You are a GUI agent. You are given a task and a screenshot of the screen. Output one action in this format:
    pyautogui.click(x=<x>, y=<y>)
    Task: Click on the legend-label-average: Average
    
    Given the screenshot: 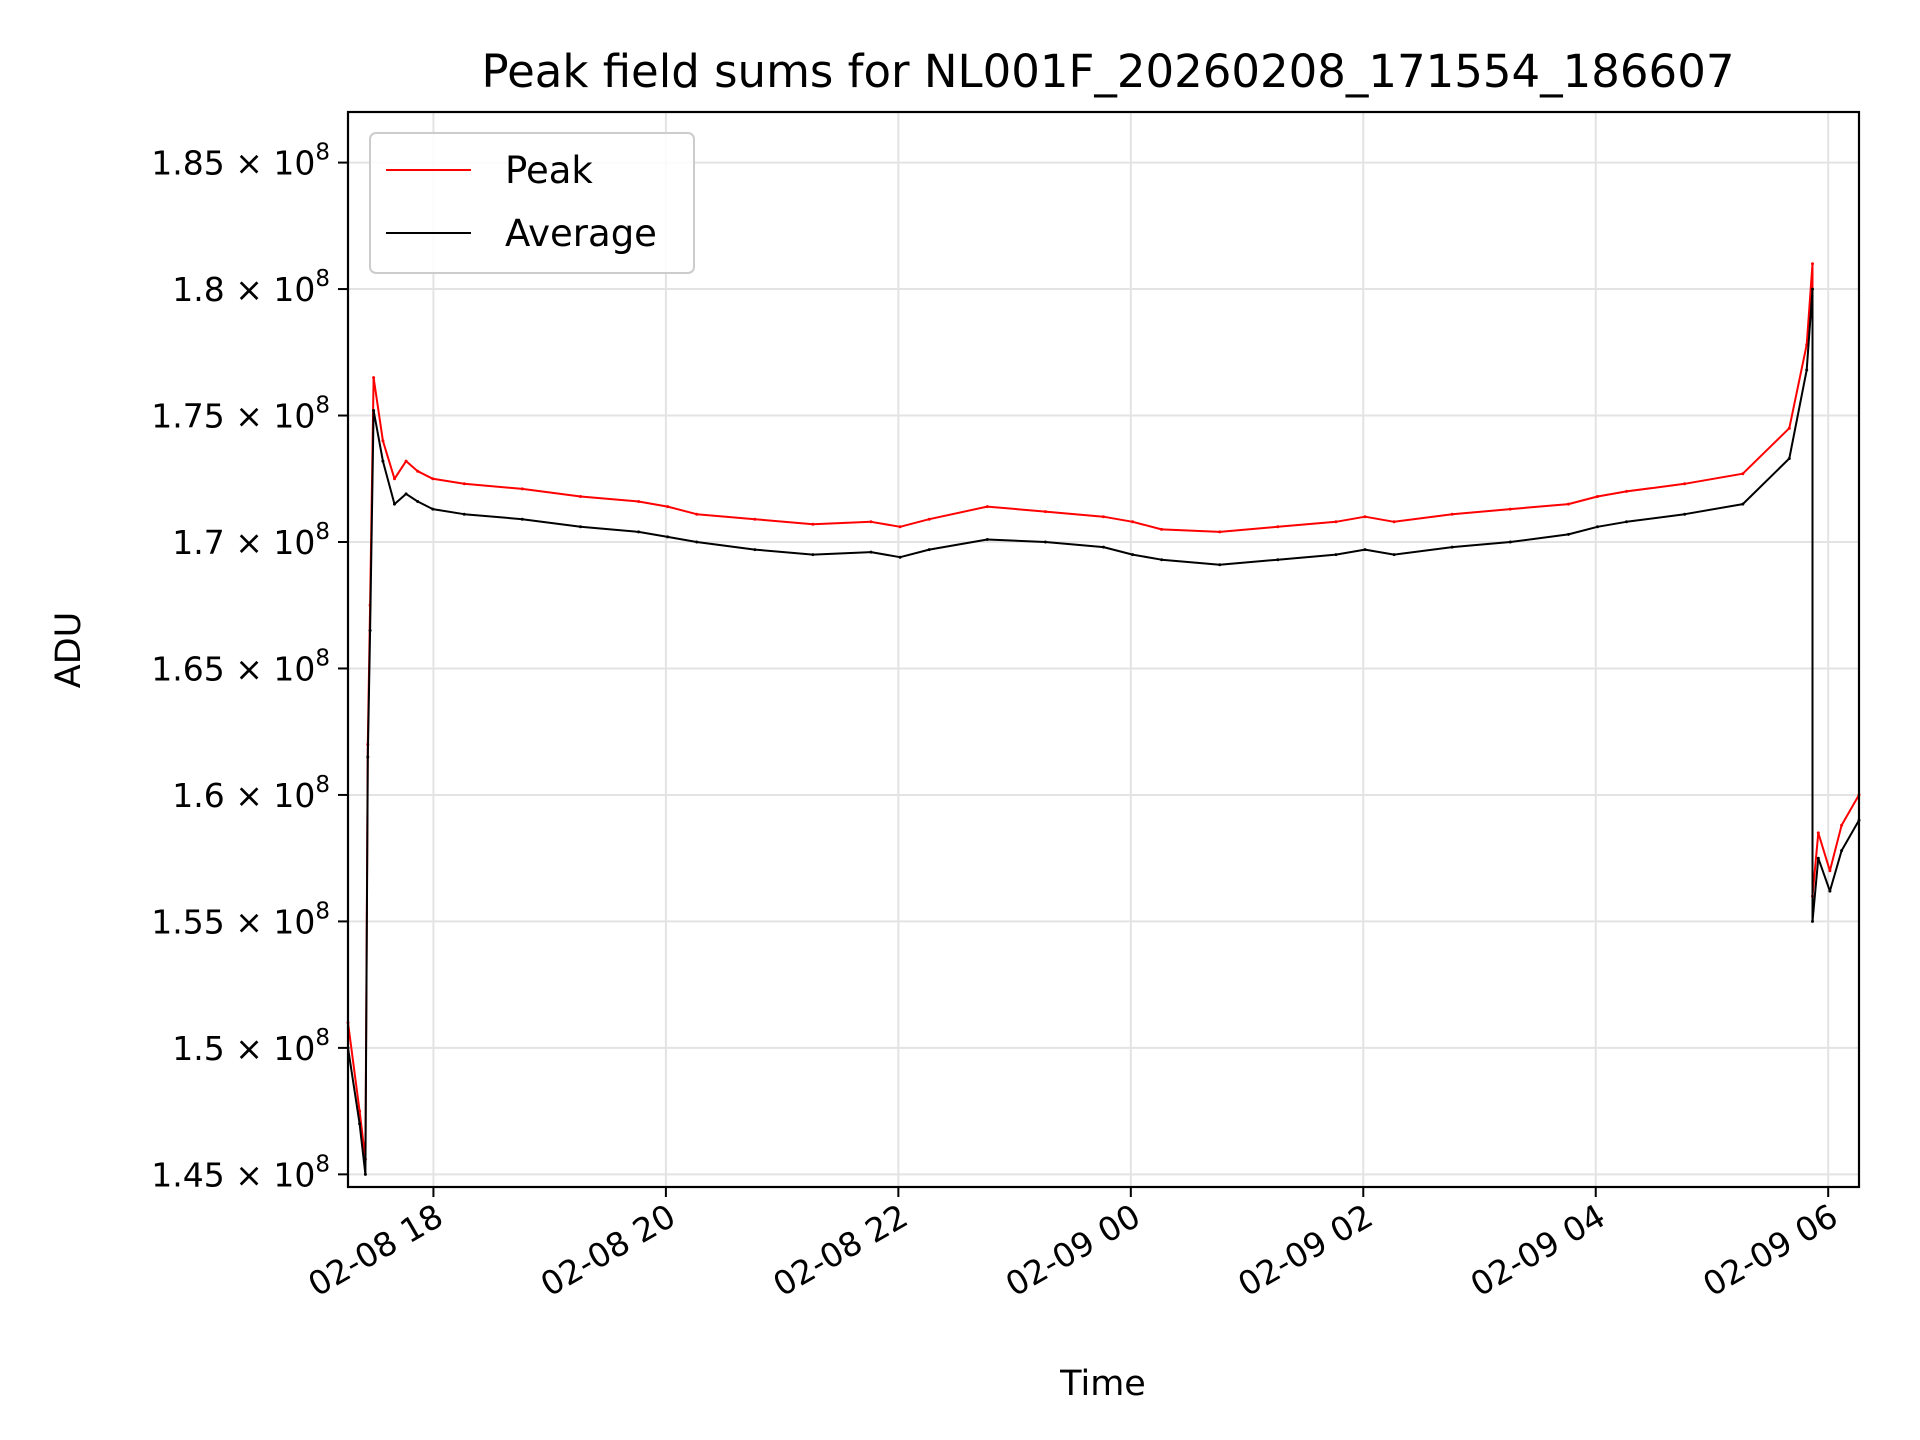 What is the action you would take?
    pyautogui.click(x=581, y=233)
    